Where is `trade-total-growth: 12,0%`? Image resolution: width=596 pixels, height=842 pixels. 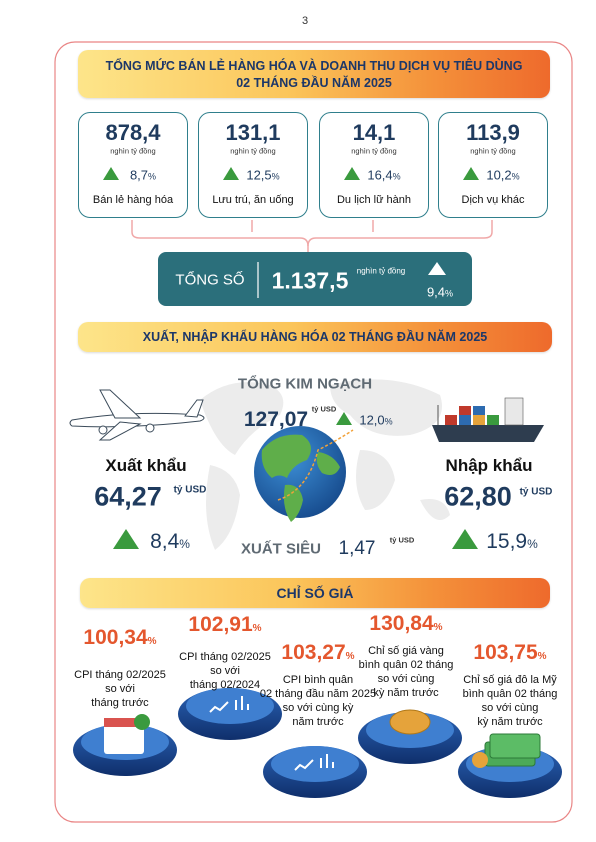 trade-total-growth: 12,0% is located at coordinates (375, 420).